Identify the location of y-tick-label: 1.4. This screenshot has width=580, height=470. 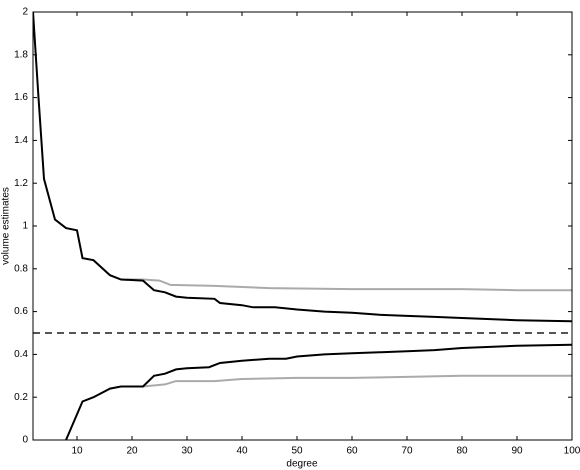
(21, 140).